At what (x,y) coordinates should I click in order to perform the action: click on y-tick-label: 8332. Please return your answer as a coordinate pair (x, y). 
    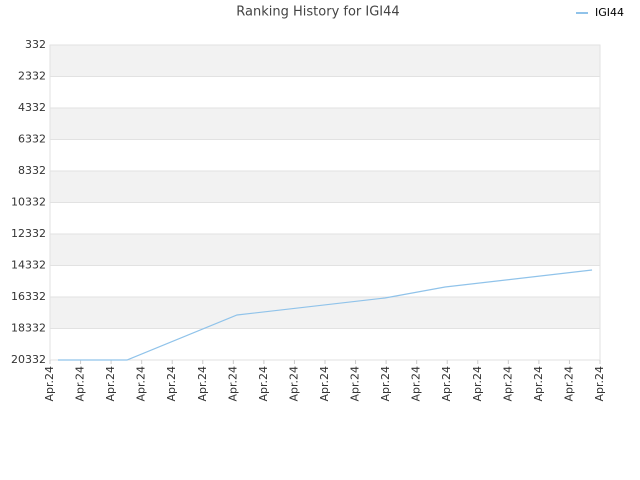
    Looking at the image, I should click on (32, 170).